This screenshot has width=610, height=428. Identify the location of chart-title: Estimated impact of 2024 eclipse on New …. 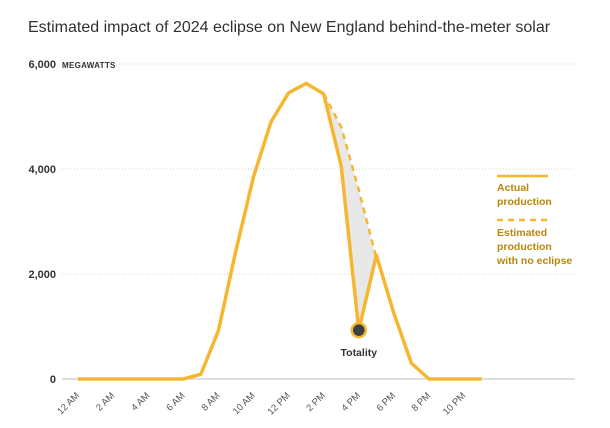
(289, 27).